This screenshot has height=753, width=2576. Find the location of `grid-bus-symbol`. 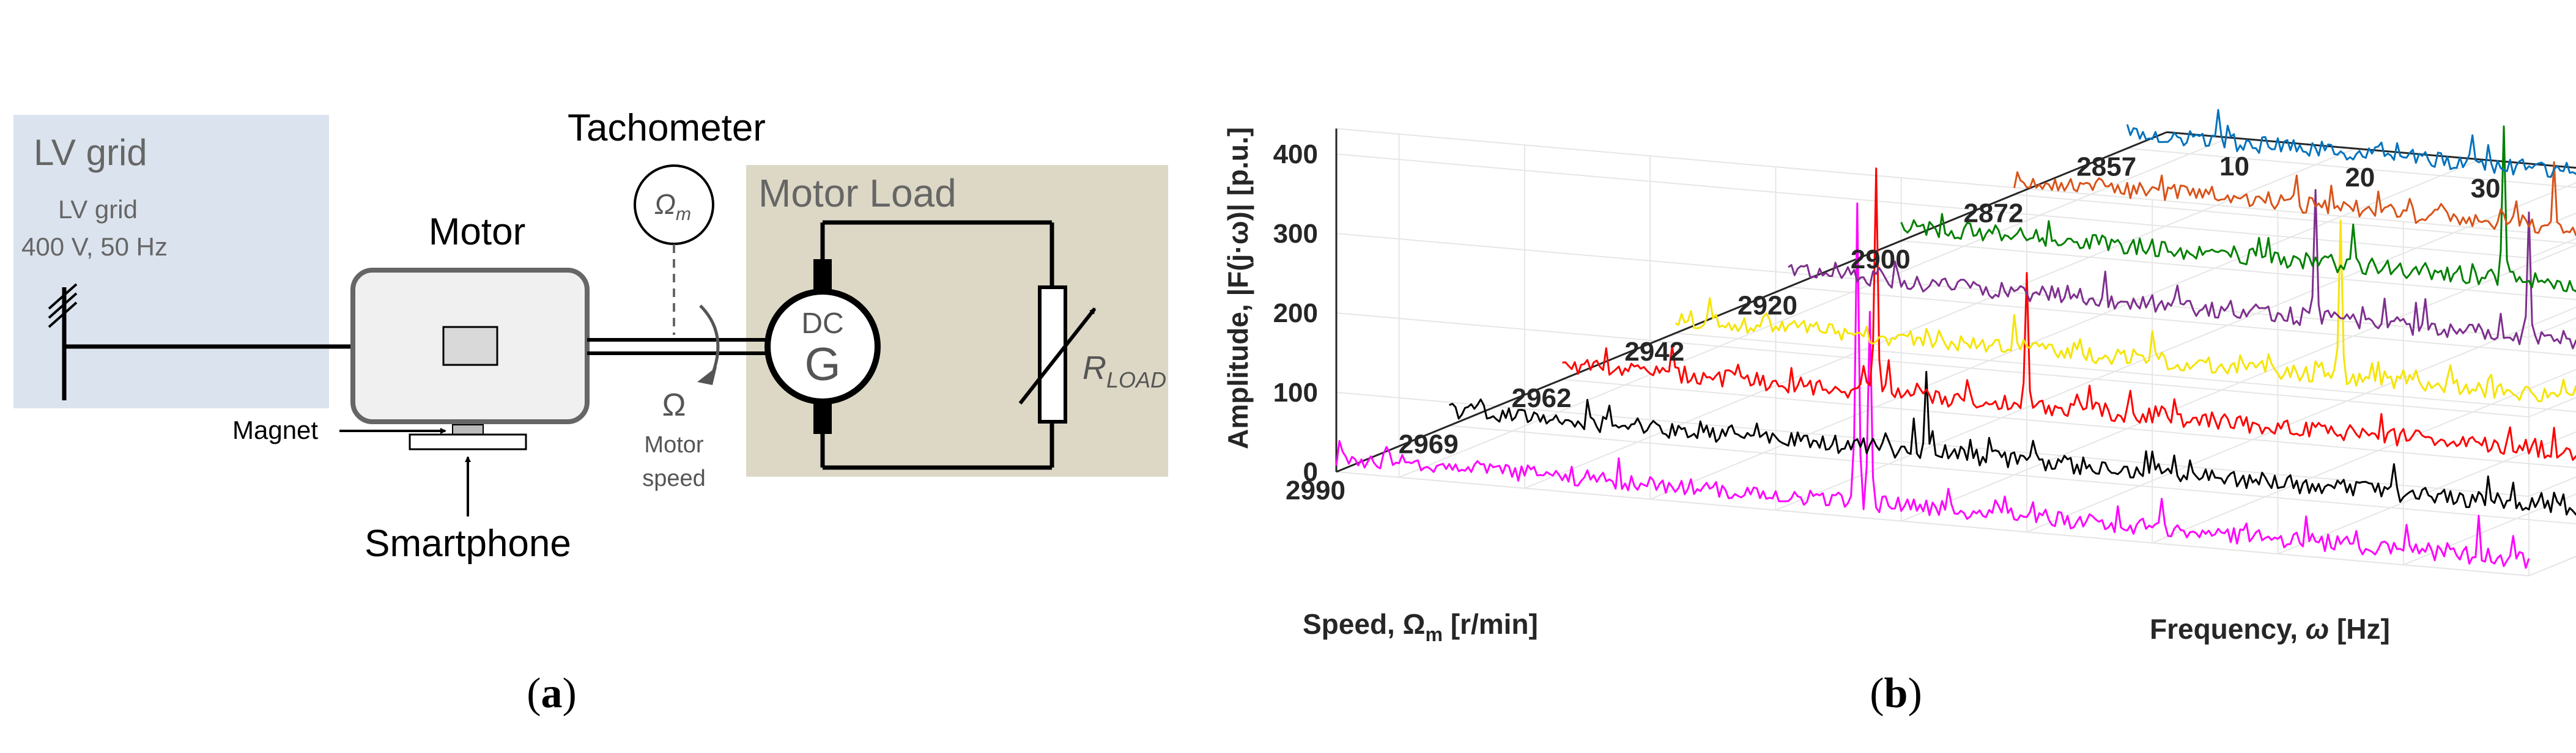

grid-bus-symbol is located at coordinates (63, 342).